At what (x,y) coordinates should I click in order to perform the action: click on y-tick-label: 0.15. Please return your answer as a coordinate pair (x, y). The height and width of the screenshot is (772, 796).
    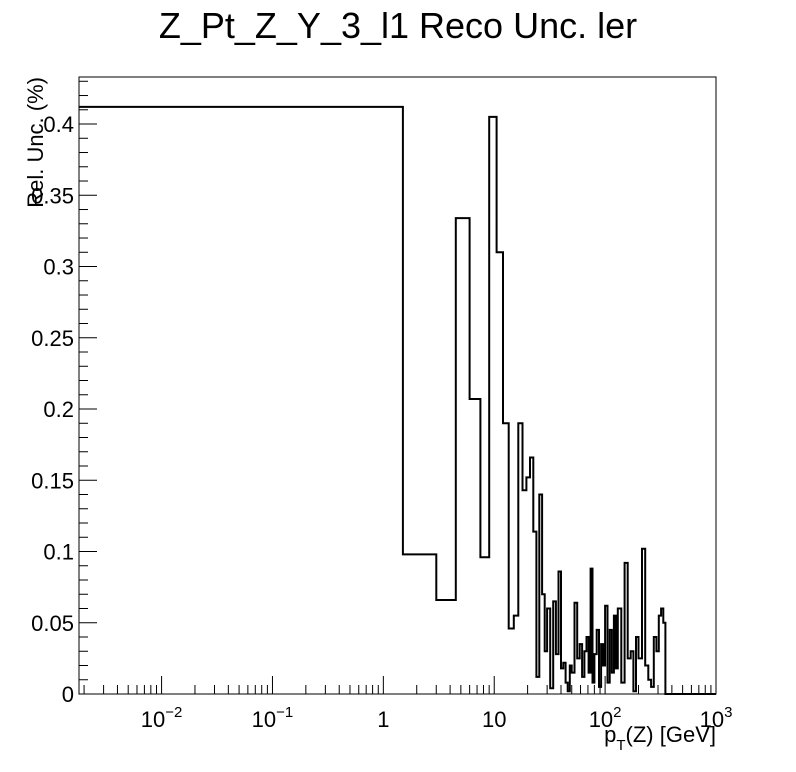
    Looking at the image, I should click on (52, 480).